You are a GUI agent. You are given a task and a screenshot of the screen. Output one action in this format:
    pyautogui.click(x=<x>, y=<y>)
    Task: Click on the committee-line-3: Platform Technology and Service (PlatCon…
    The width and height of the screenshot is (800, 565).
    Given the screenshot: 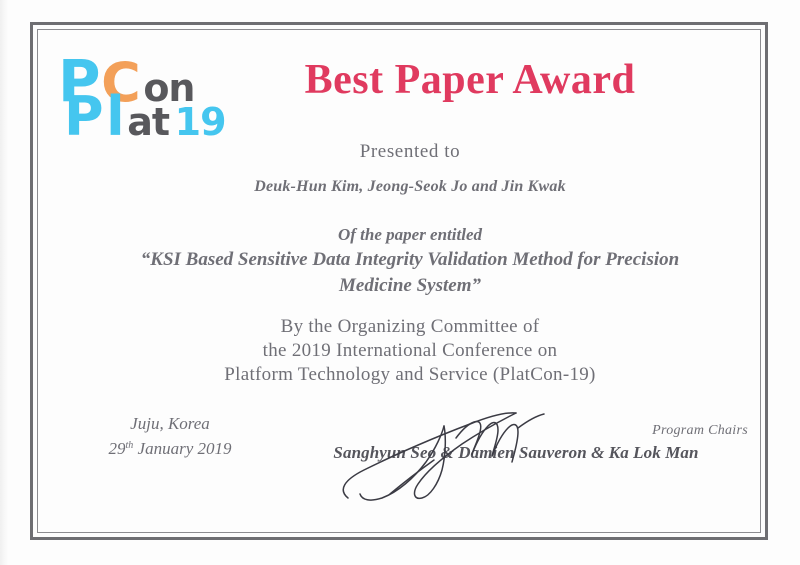 What is the action you would take?
    pyautogui.click(x=410, y=374)
    